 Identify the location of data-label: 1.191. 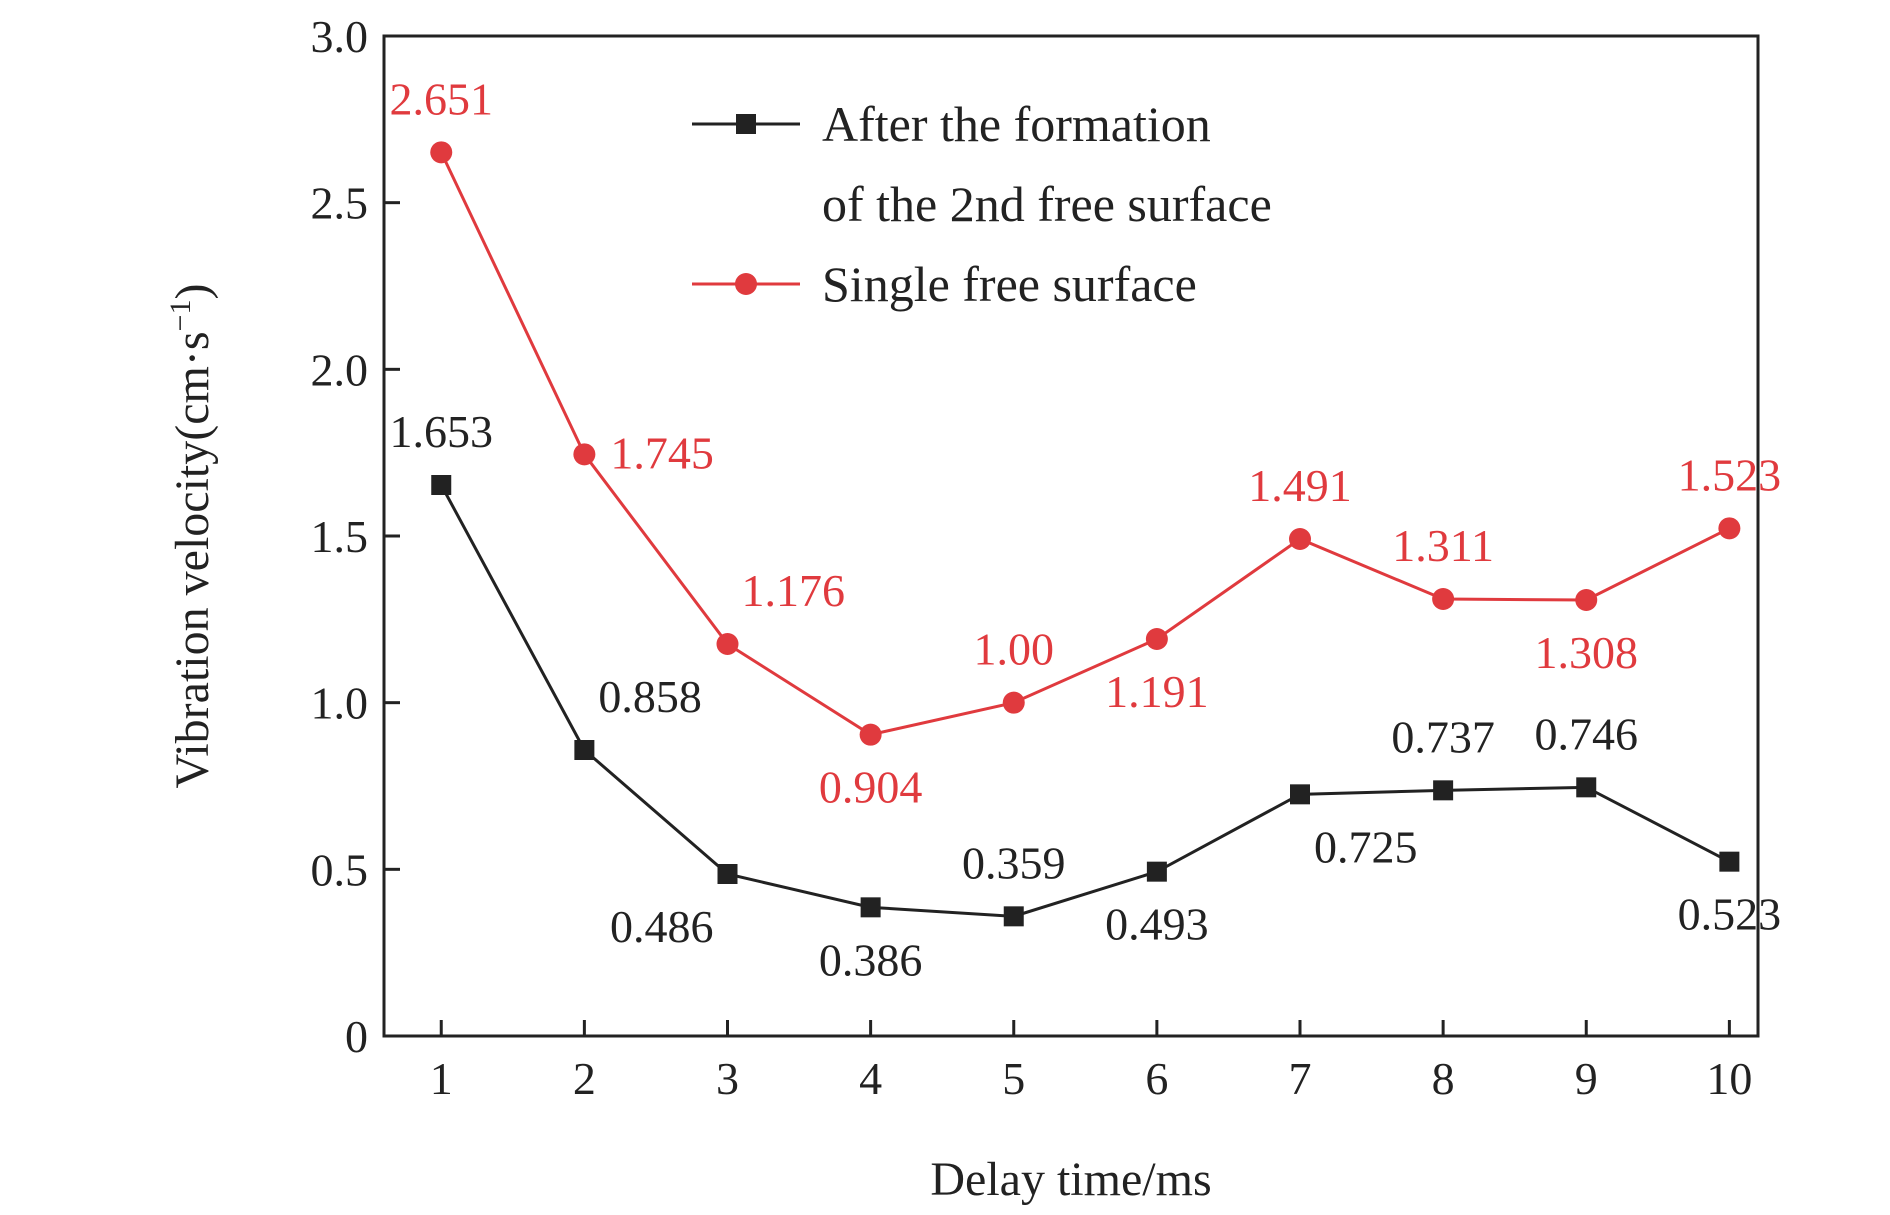
(1157, 691).